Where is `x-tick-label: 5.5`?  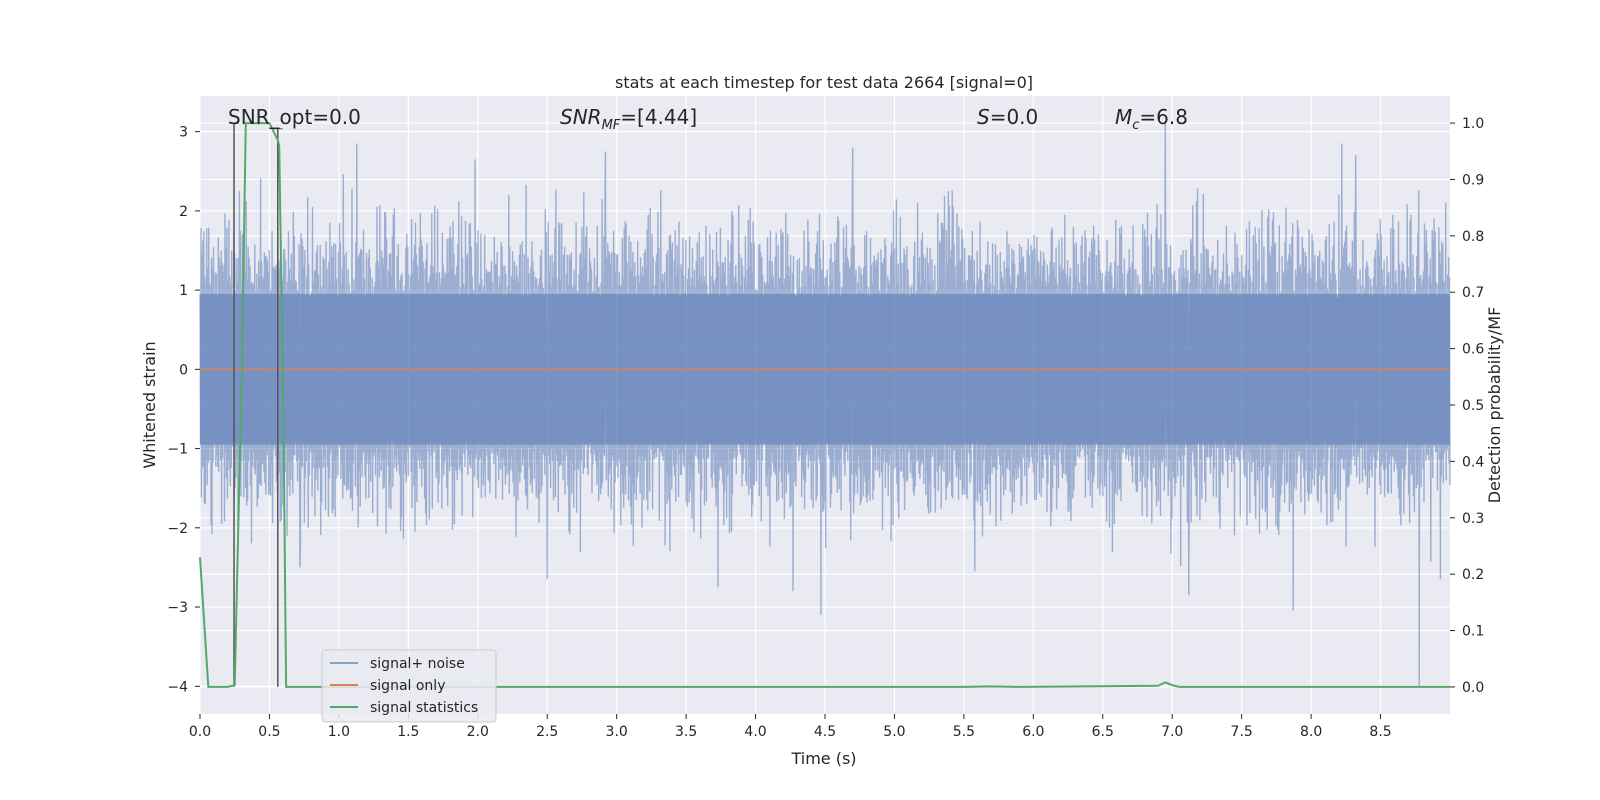 x-tick-label: 5.5 is located at coordinates (964, 732).